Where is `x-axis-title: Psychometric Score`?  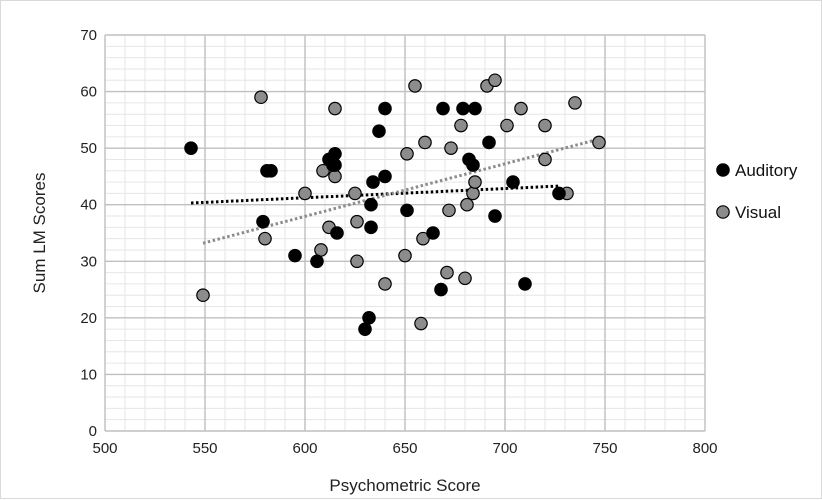
x-axis-title: Psychometric Score is located at coordinates (404, 485).